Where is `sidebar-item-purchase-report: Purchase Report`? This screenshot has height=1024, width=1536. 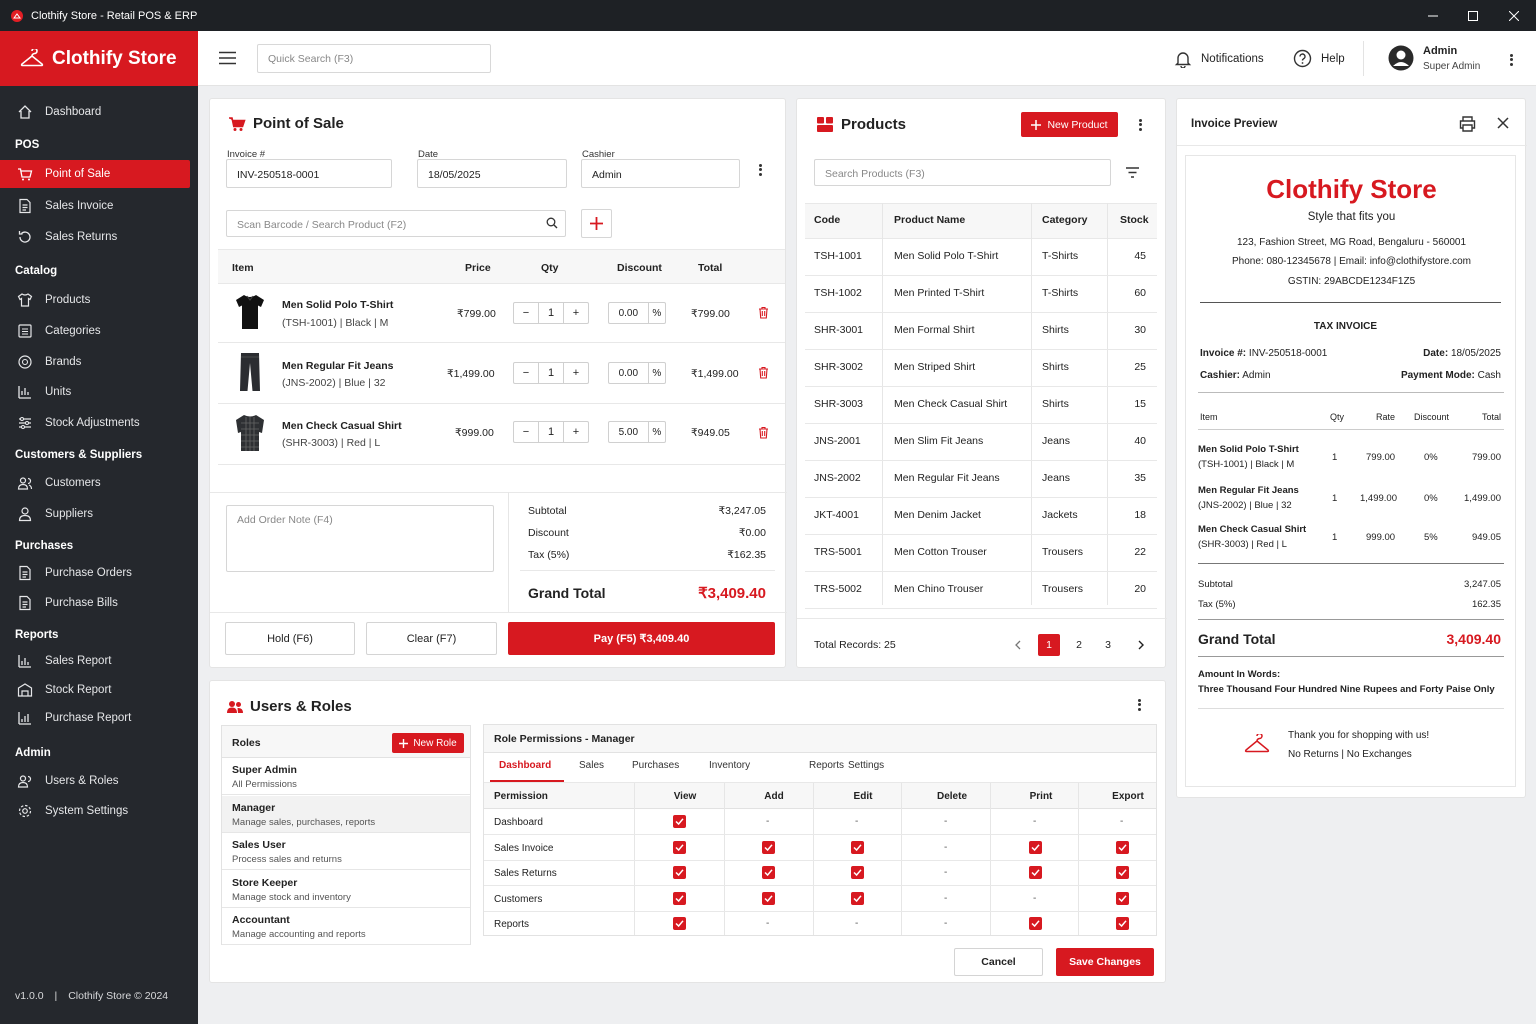 sidebar-item-purchase-report: Purchase Report is located at coordinates (95, 718).